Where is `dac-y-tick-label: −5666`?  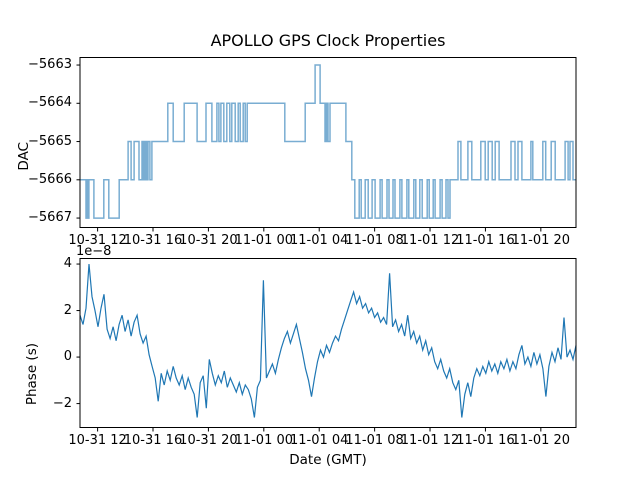 dac-y-tick-label: −5666 is located at coordinates (50, 179).